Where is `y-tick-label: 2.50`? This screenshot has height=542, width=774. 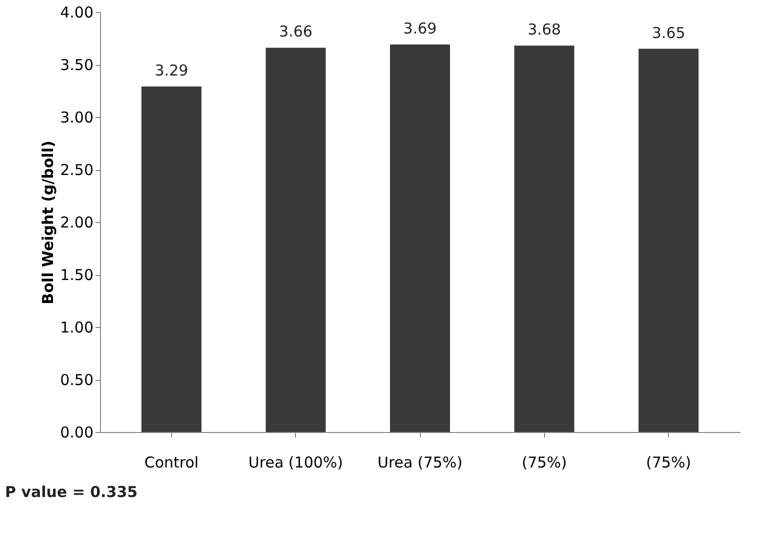 y-tick-label: 2.50 is located at coordinates (77, 170).